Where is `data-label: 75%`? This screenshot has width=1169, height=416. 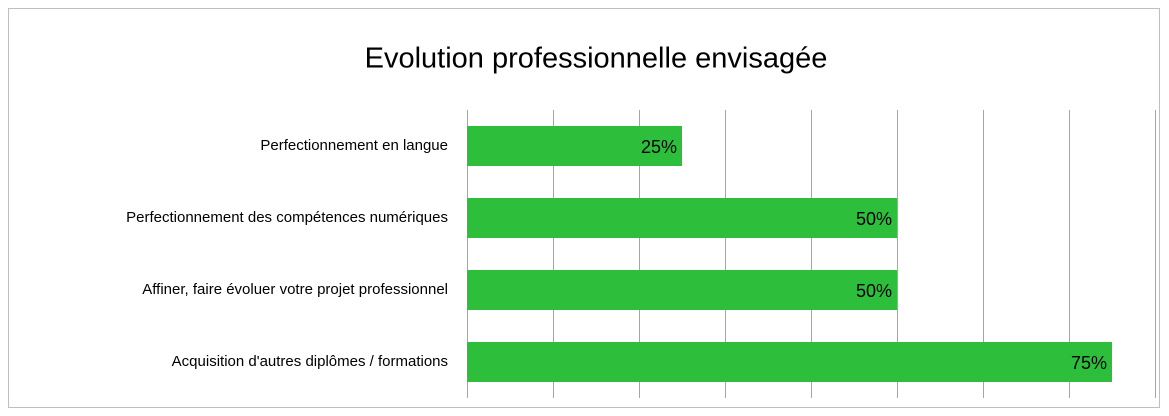
data-label: 75% is located at coordinates (1089, 363).